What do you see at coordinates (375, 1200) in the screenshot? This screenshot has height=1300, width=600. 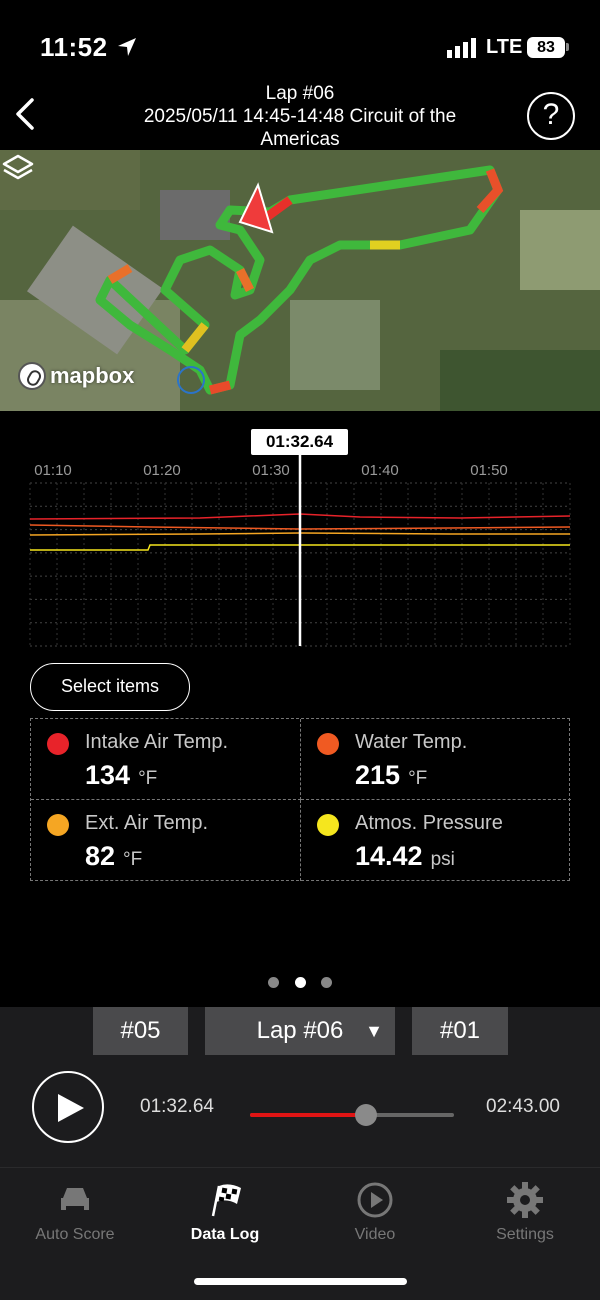 I see `play-circle-icon` at bounding box center [375, 1200].